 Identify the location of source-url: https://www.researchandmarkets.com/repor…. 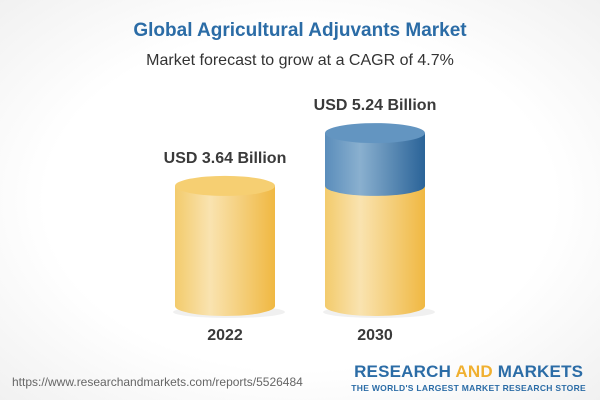
(157, 382).